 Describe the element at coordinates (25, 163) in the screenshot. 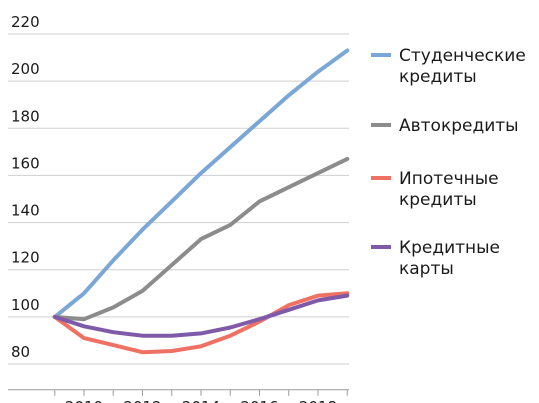

I see `y-tick-label: 160` at that location.